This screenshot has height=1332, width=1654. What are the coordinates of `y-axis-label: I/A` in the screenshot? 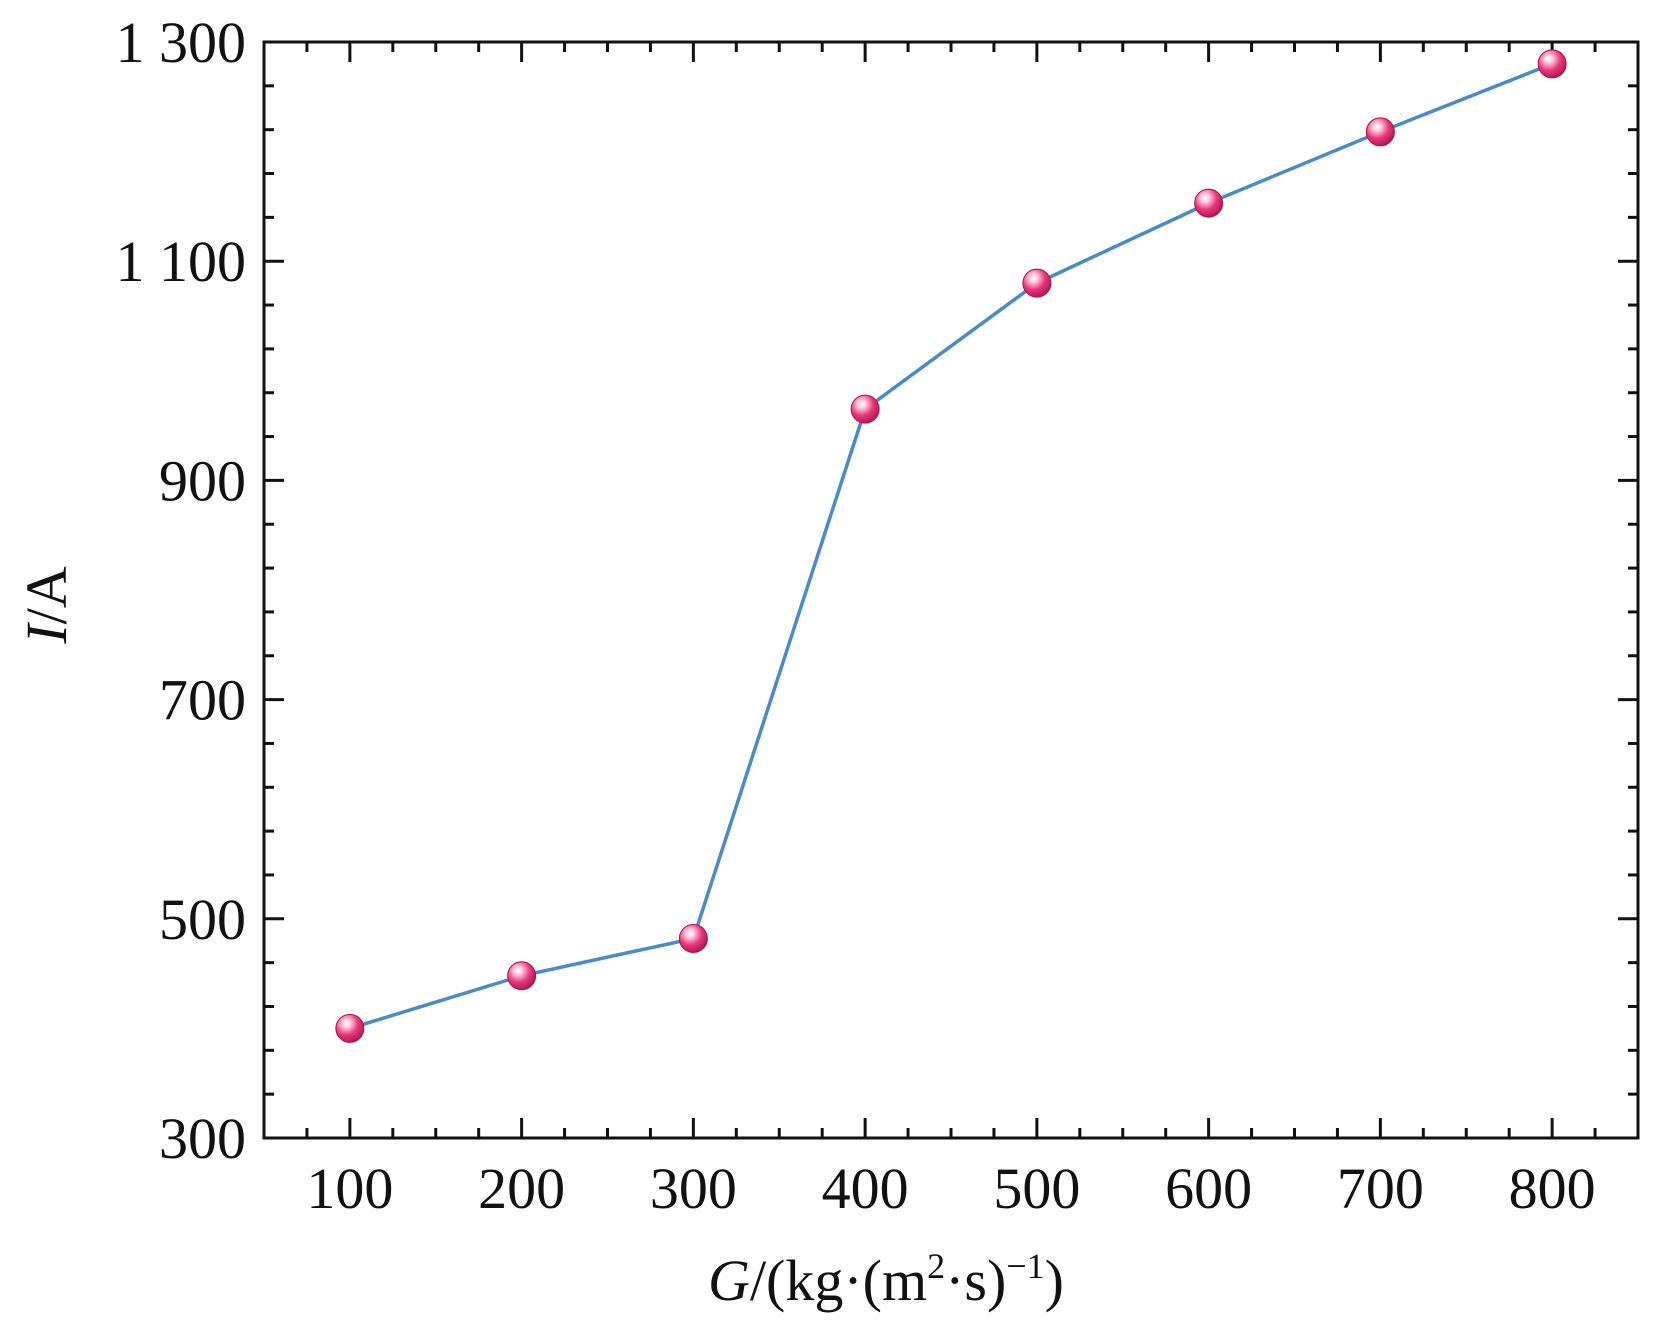 It's located at (46, 605).